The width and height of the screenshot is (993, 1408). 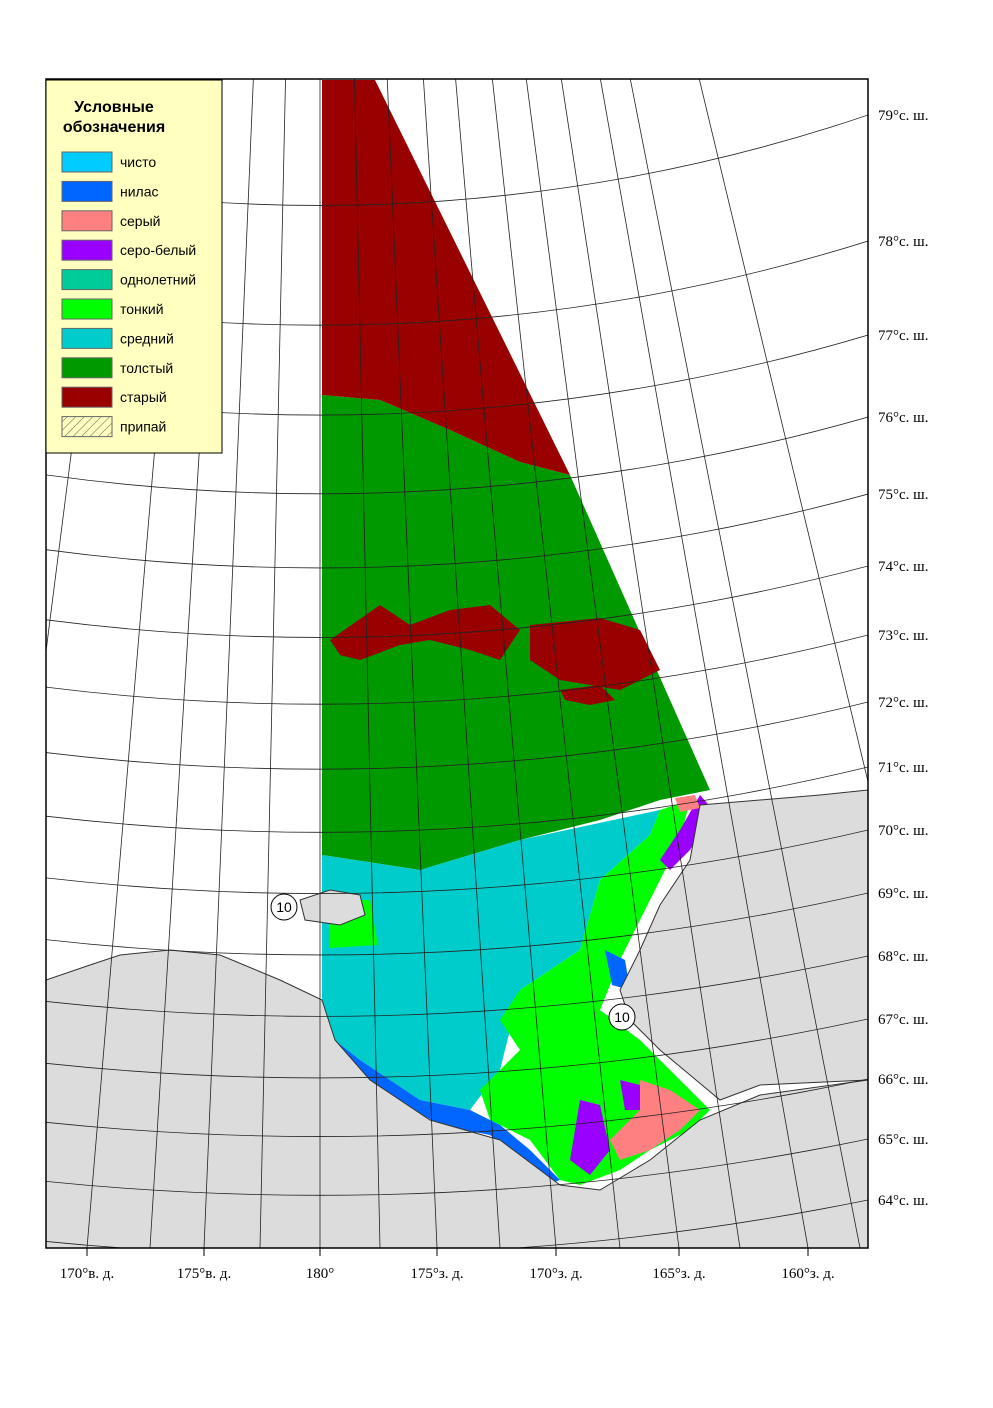 What do you see at coordinates (158, 280) in the screenshot?
I see `legend-label: однолетний` at bounding box center [158, 280].